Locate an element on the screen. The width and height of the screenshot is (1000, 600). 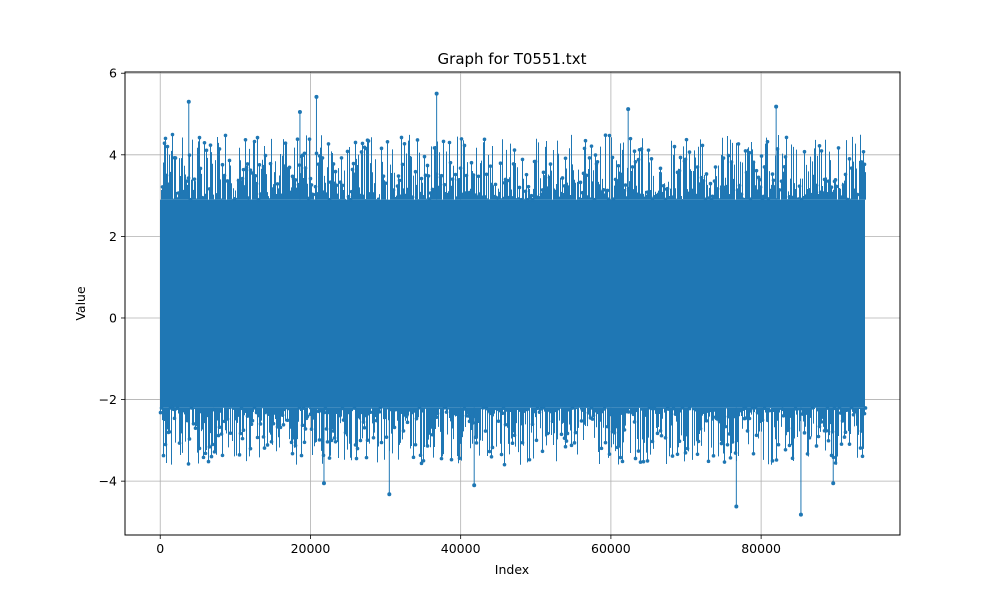
y-tick-label: −4 is located at coordinates (108, 481).